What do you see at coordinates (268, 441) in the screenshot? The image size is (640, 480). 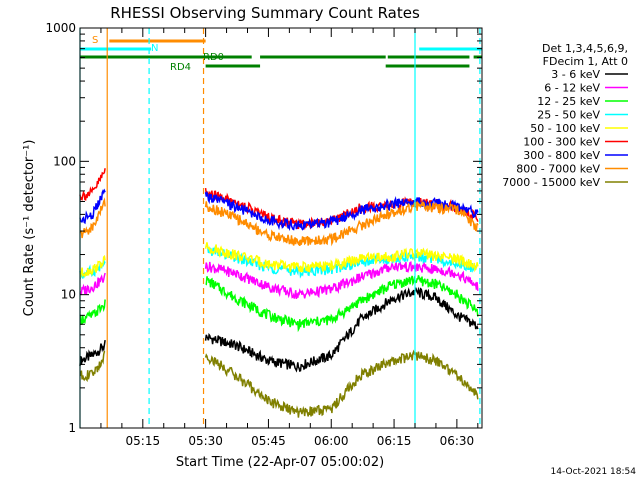 I see `x-tick-label-3: 05:45` at bounding box center [268, 441].